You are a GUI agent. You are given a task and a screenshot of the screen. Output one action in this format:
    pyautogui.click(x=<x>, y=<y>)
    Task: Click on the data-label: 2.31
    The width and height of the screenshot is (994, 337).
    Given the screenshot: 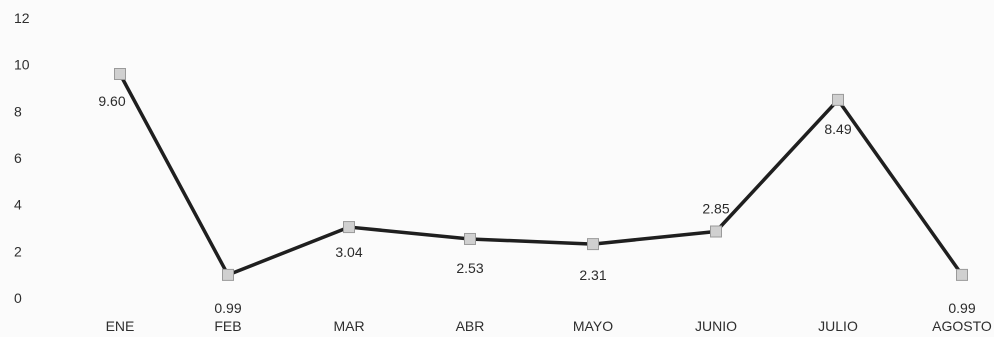 What is the action you would take?
    pyautogui.click(x=592, y=275)
    